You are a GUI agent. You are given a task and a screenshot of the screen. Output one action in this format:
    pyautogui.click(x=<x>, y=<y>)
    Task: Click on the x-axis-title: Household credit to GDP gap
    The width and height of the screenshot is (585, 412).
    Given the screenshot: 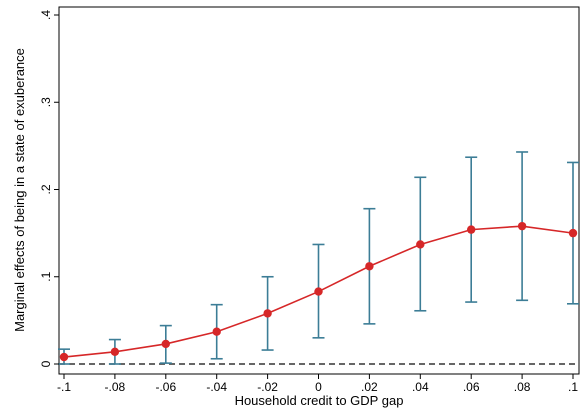 What is the action you would take?
    pyautogui.click(x=319, y=400)
    